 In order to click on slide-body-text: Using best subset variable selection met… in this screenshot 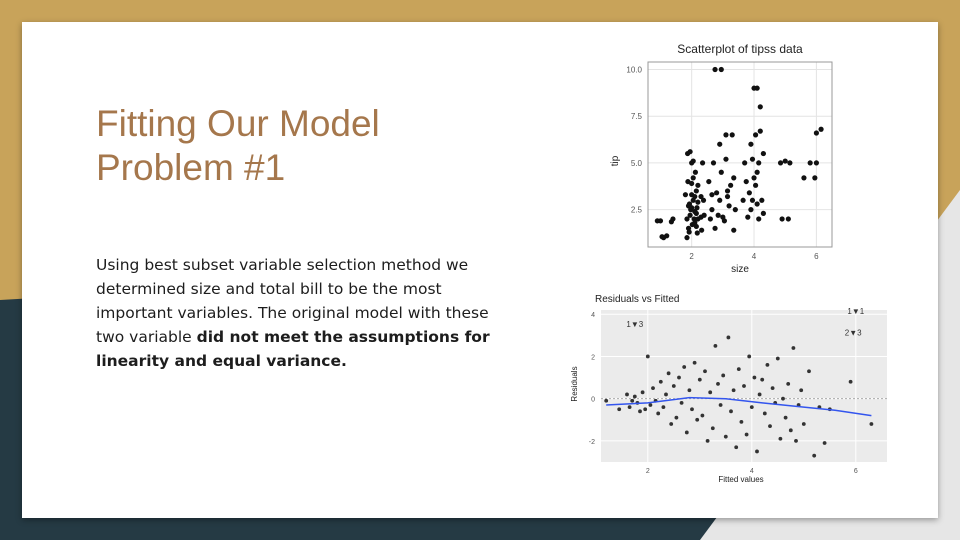, I will do `click(292, 301)`.